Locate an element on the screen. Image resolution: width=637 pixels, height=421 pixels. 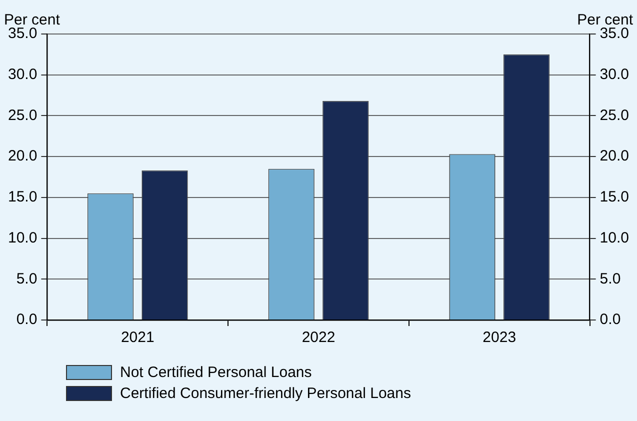
legend-label: Not Certified Personal Loans is located at coordinates (216, 372).